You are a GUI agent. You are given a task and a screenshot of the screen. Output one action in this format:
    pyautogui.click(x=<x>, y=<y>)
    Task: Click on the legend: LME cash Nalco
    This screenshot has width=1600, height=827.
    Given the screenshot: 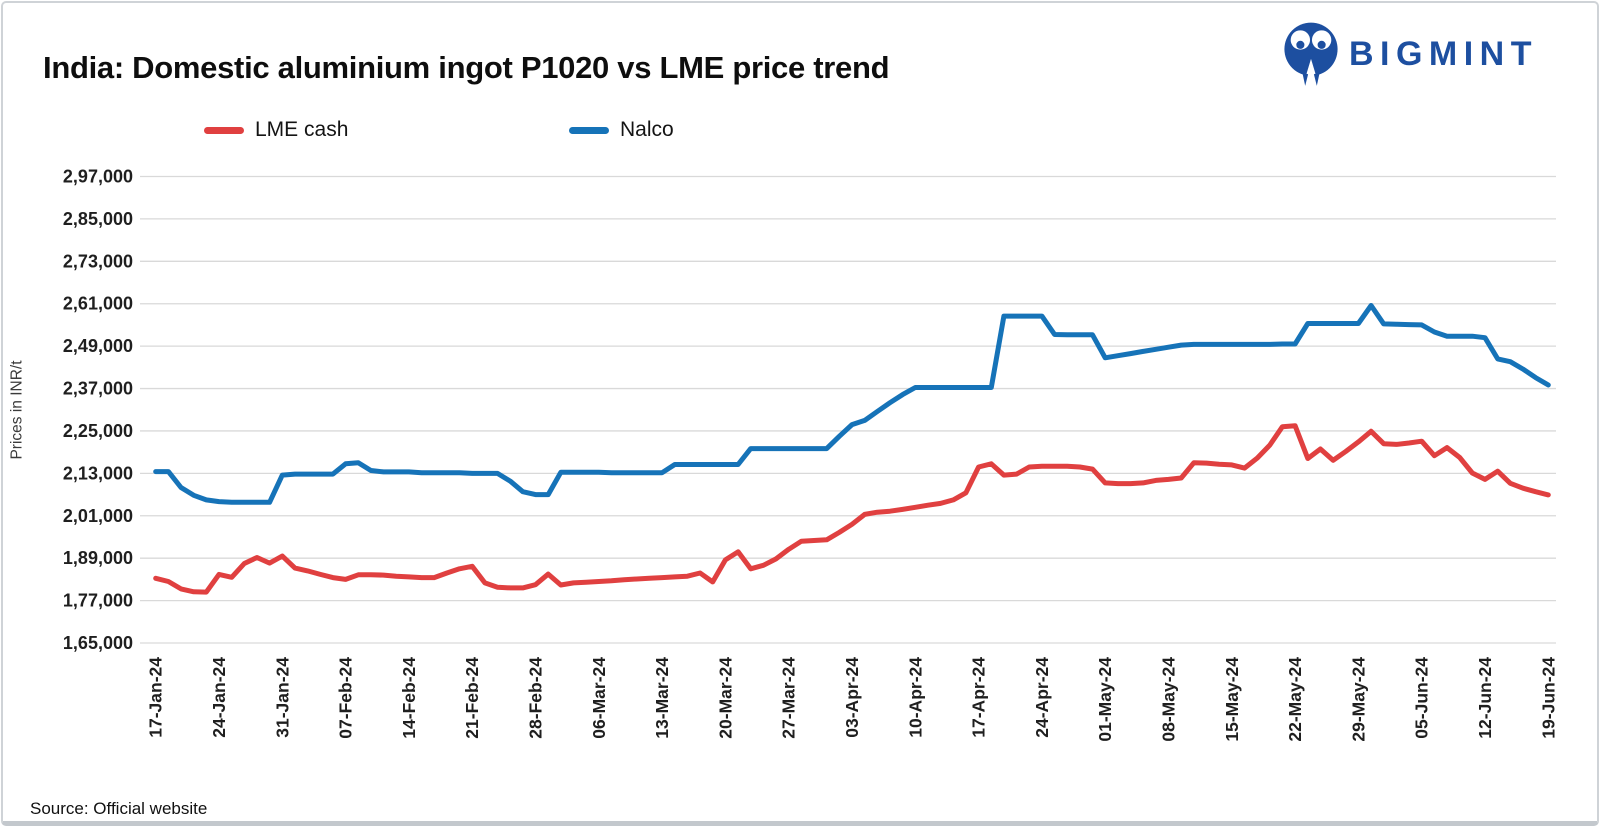 What is the action you would take?
    pyautogui.click(x=800, y=133)
    